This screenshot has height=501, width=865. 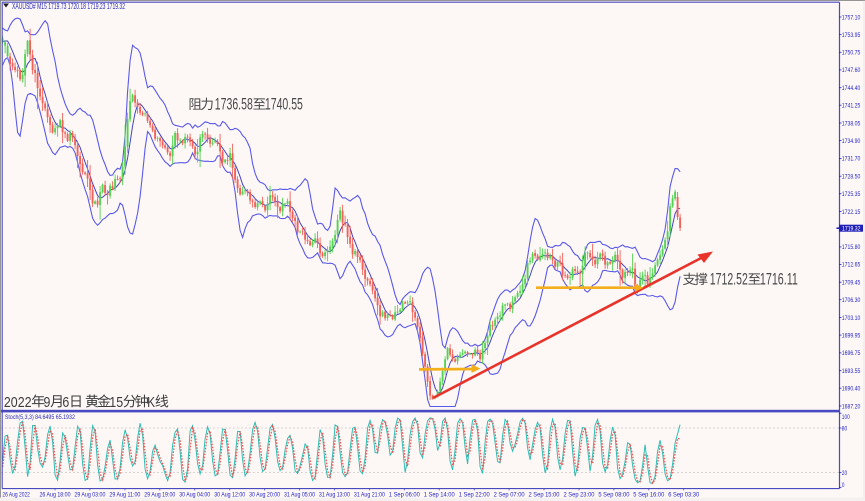 What do you see at coordinates (851, 371) in the screenshot?
I see `svg-text: 1693.55` at bounding box center [851, 371].